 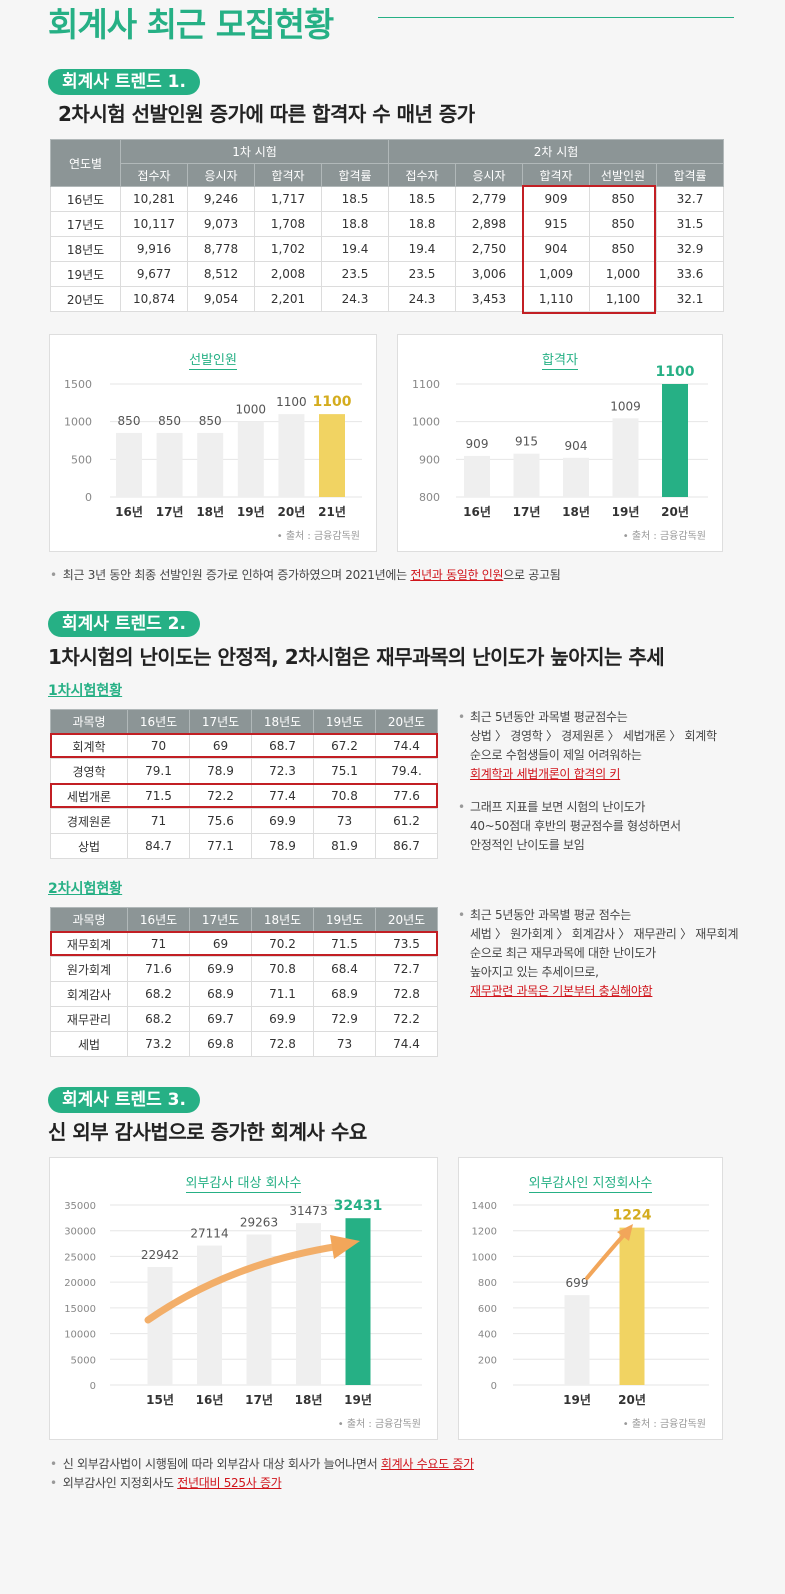 I want to click on table-row: 원가회계 71.6 69.9 70.8 68.4 72.7, so click(x=244, y=969).